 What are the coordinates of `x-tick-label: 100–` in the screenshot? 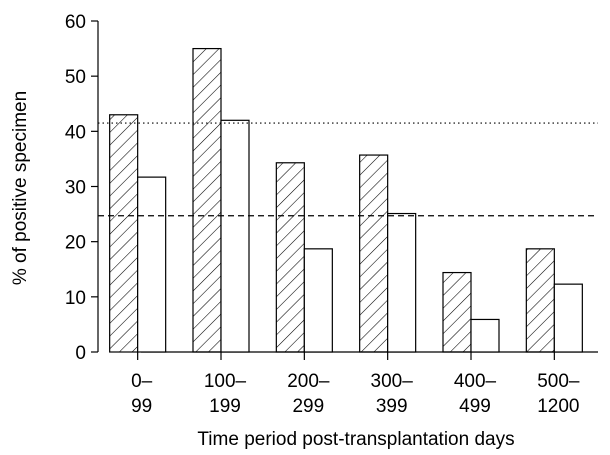 It's located at (225, 381).